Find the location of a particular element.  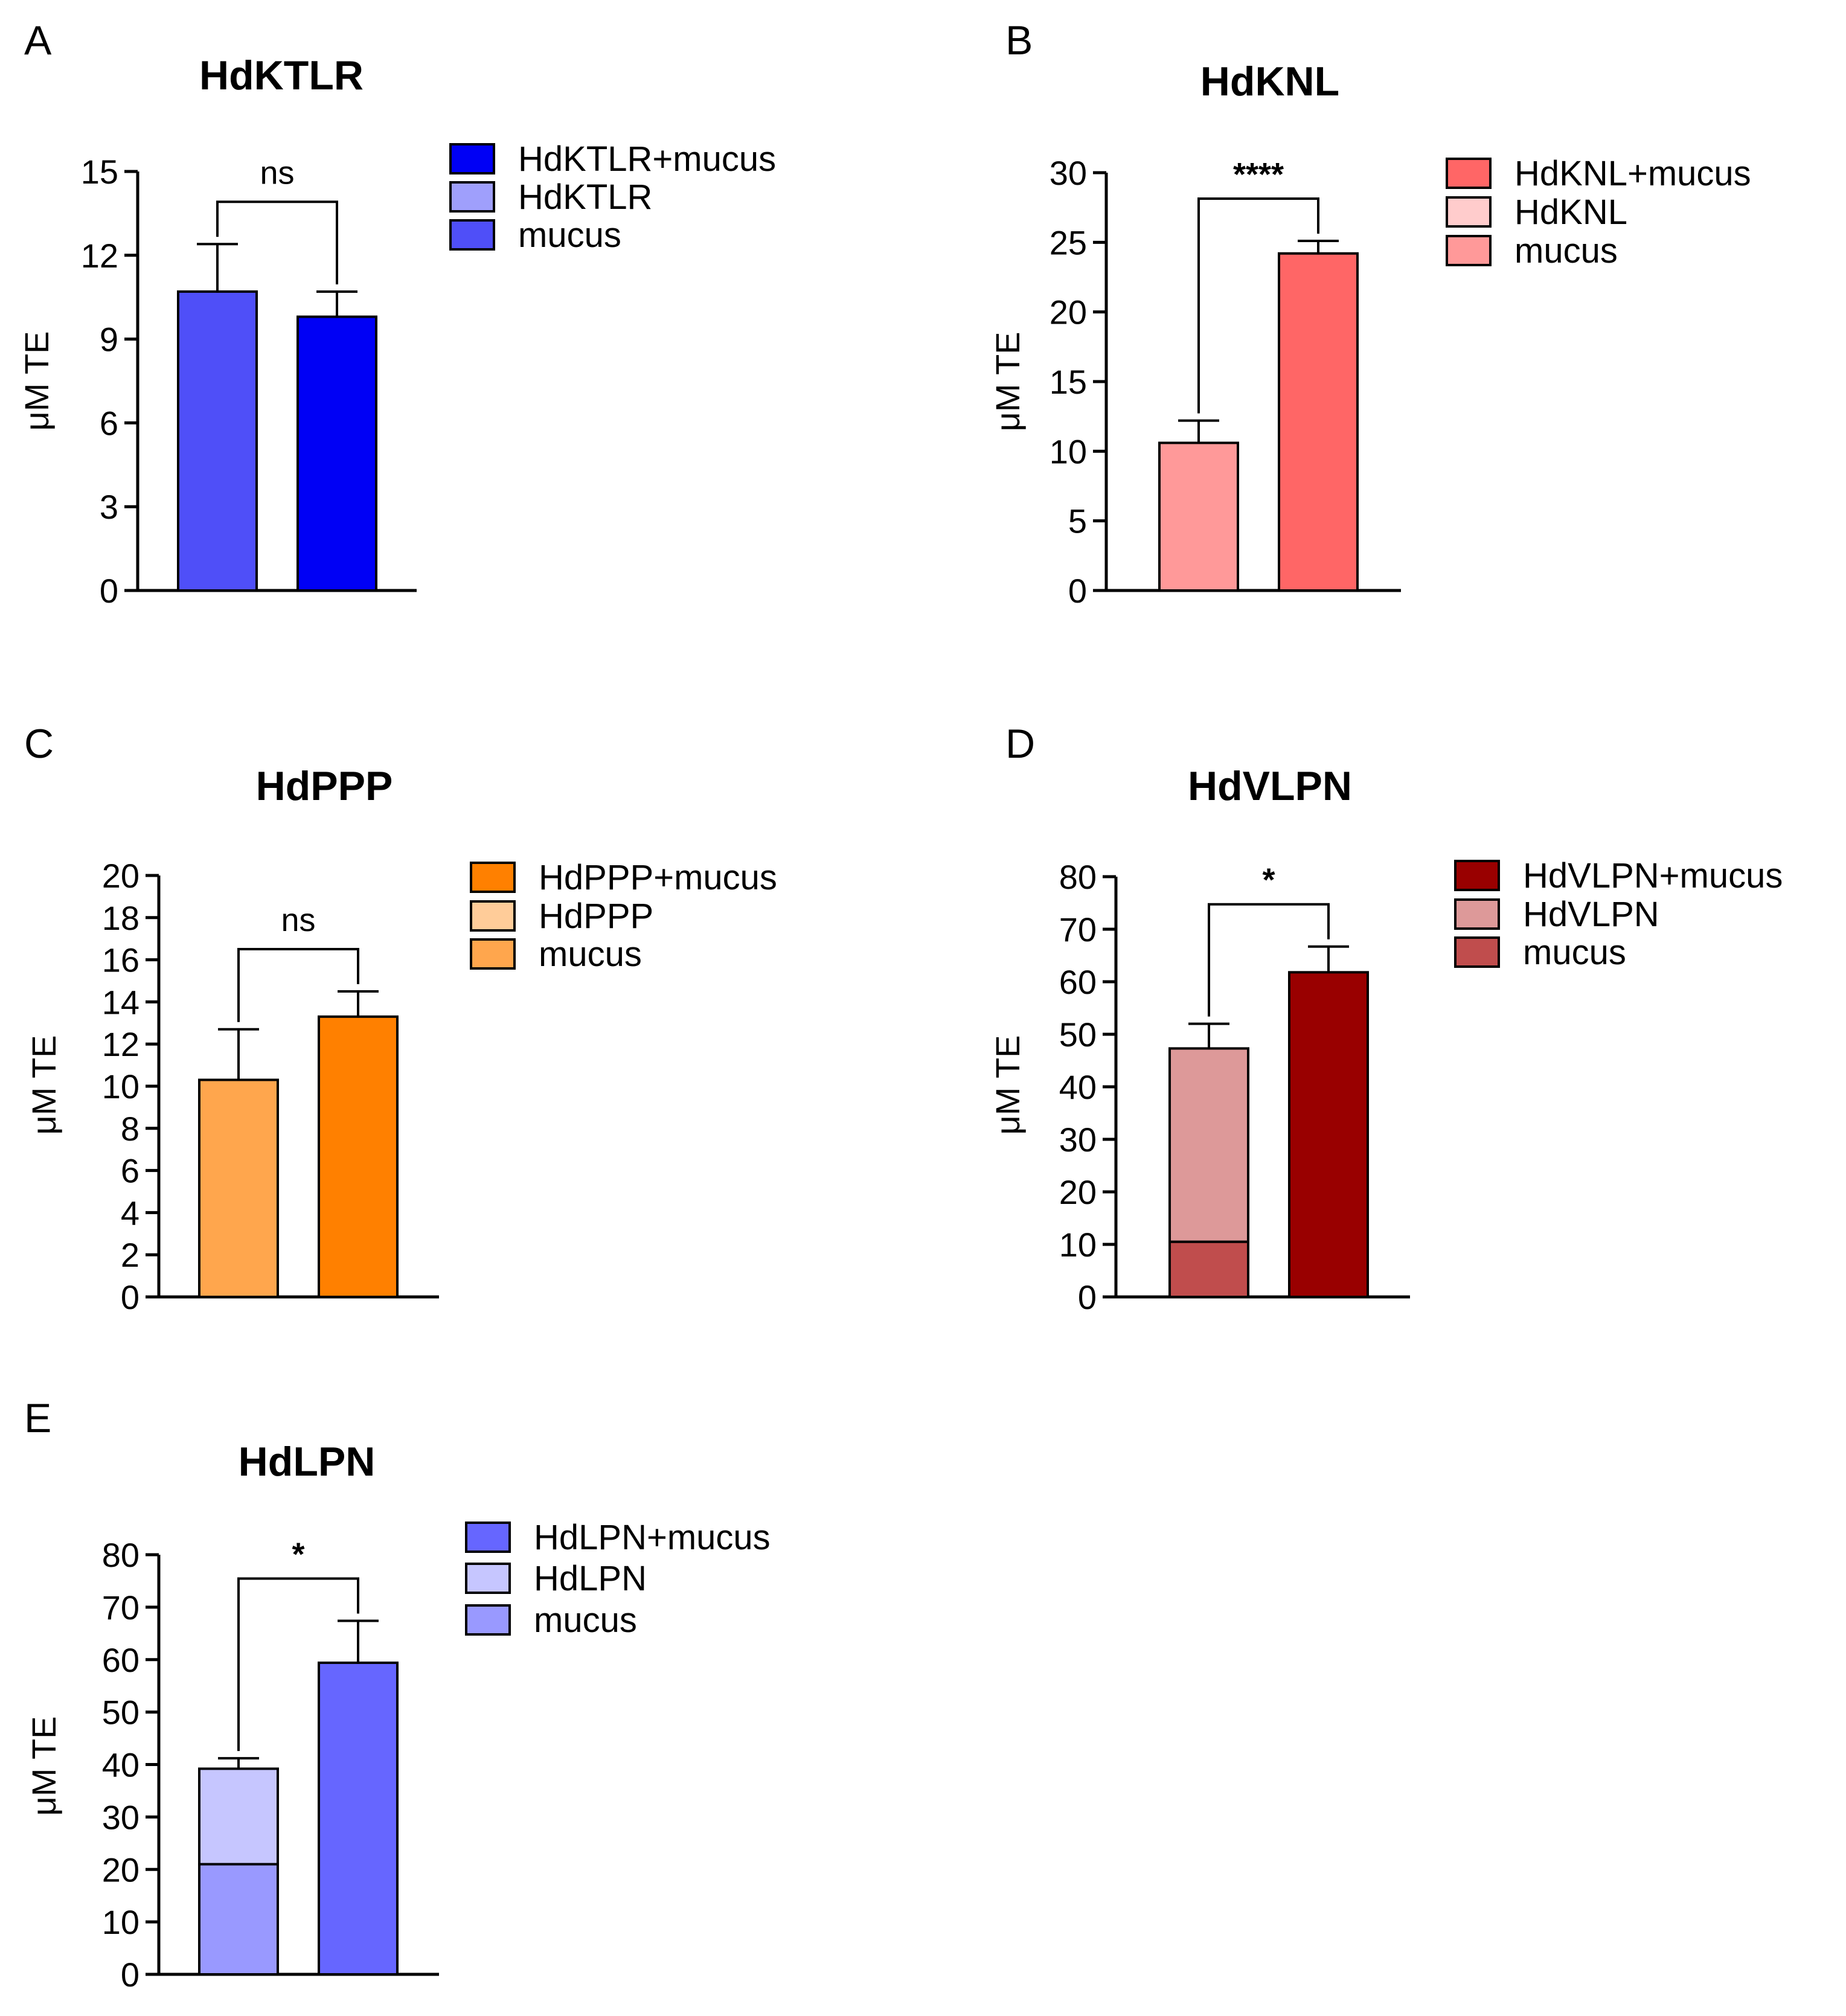

legend-label: HdLPN is located at coordinates (590, 1578).